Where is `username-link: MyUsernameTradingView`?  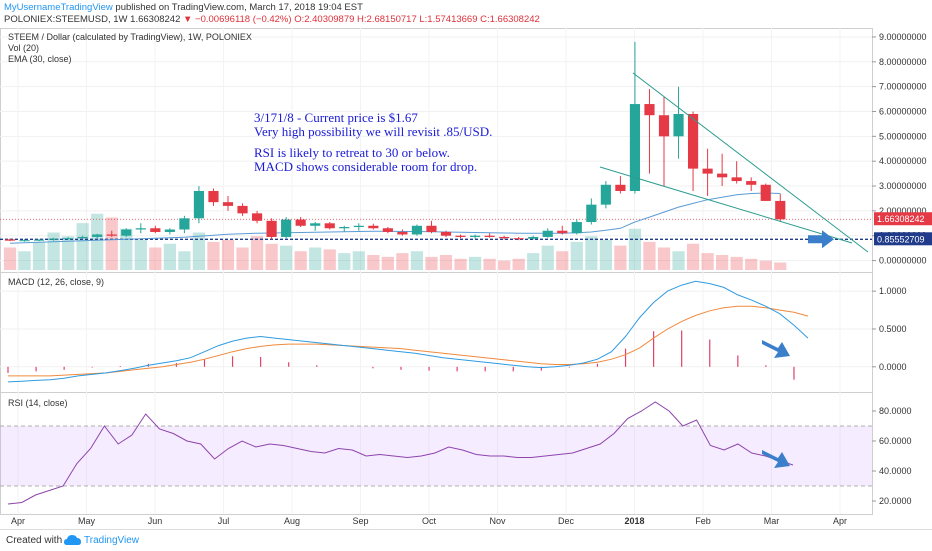 username-link: MyUsernameTradingView is located at coordinates (58, 7).